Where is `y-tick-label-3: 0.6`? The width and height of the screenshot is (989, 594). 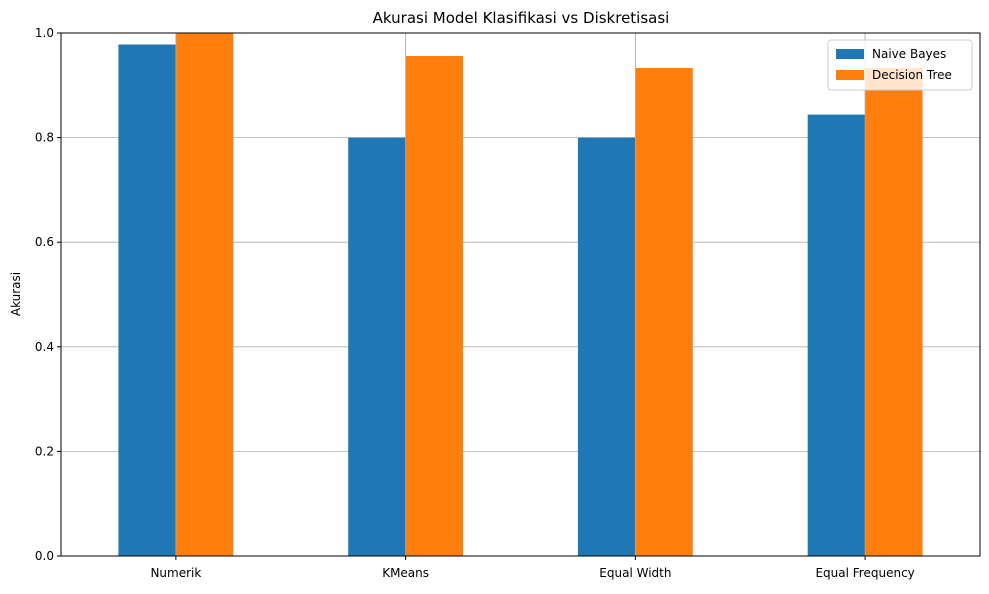
y-tick-label-3: 0.6 is located at coordinates (44, 242).